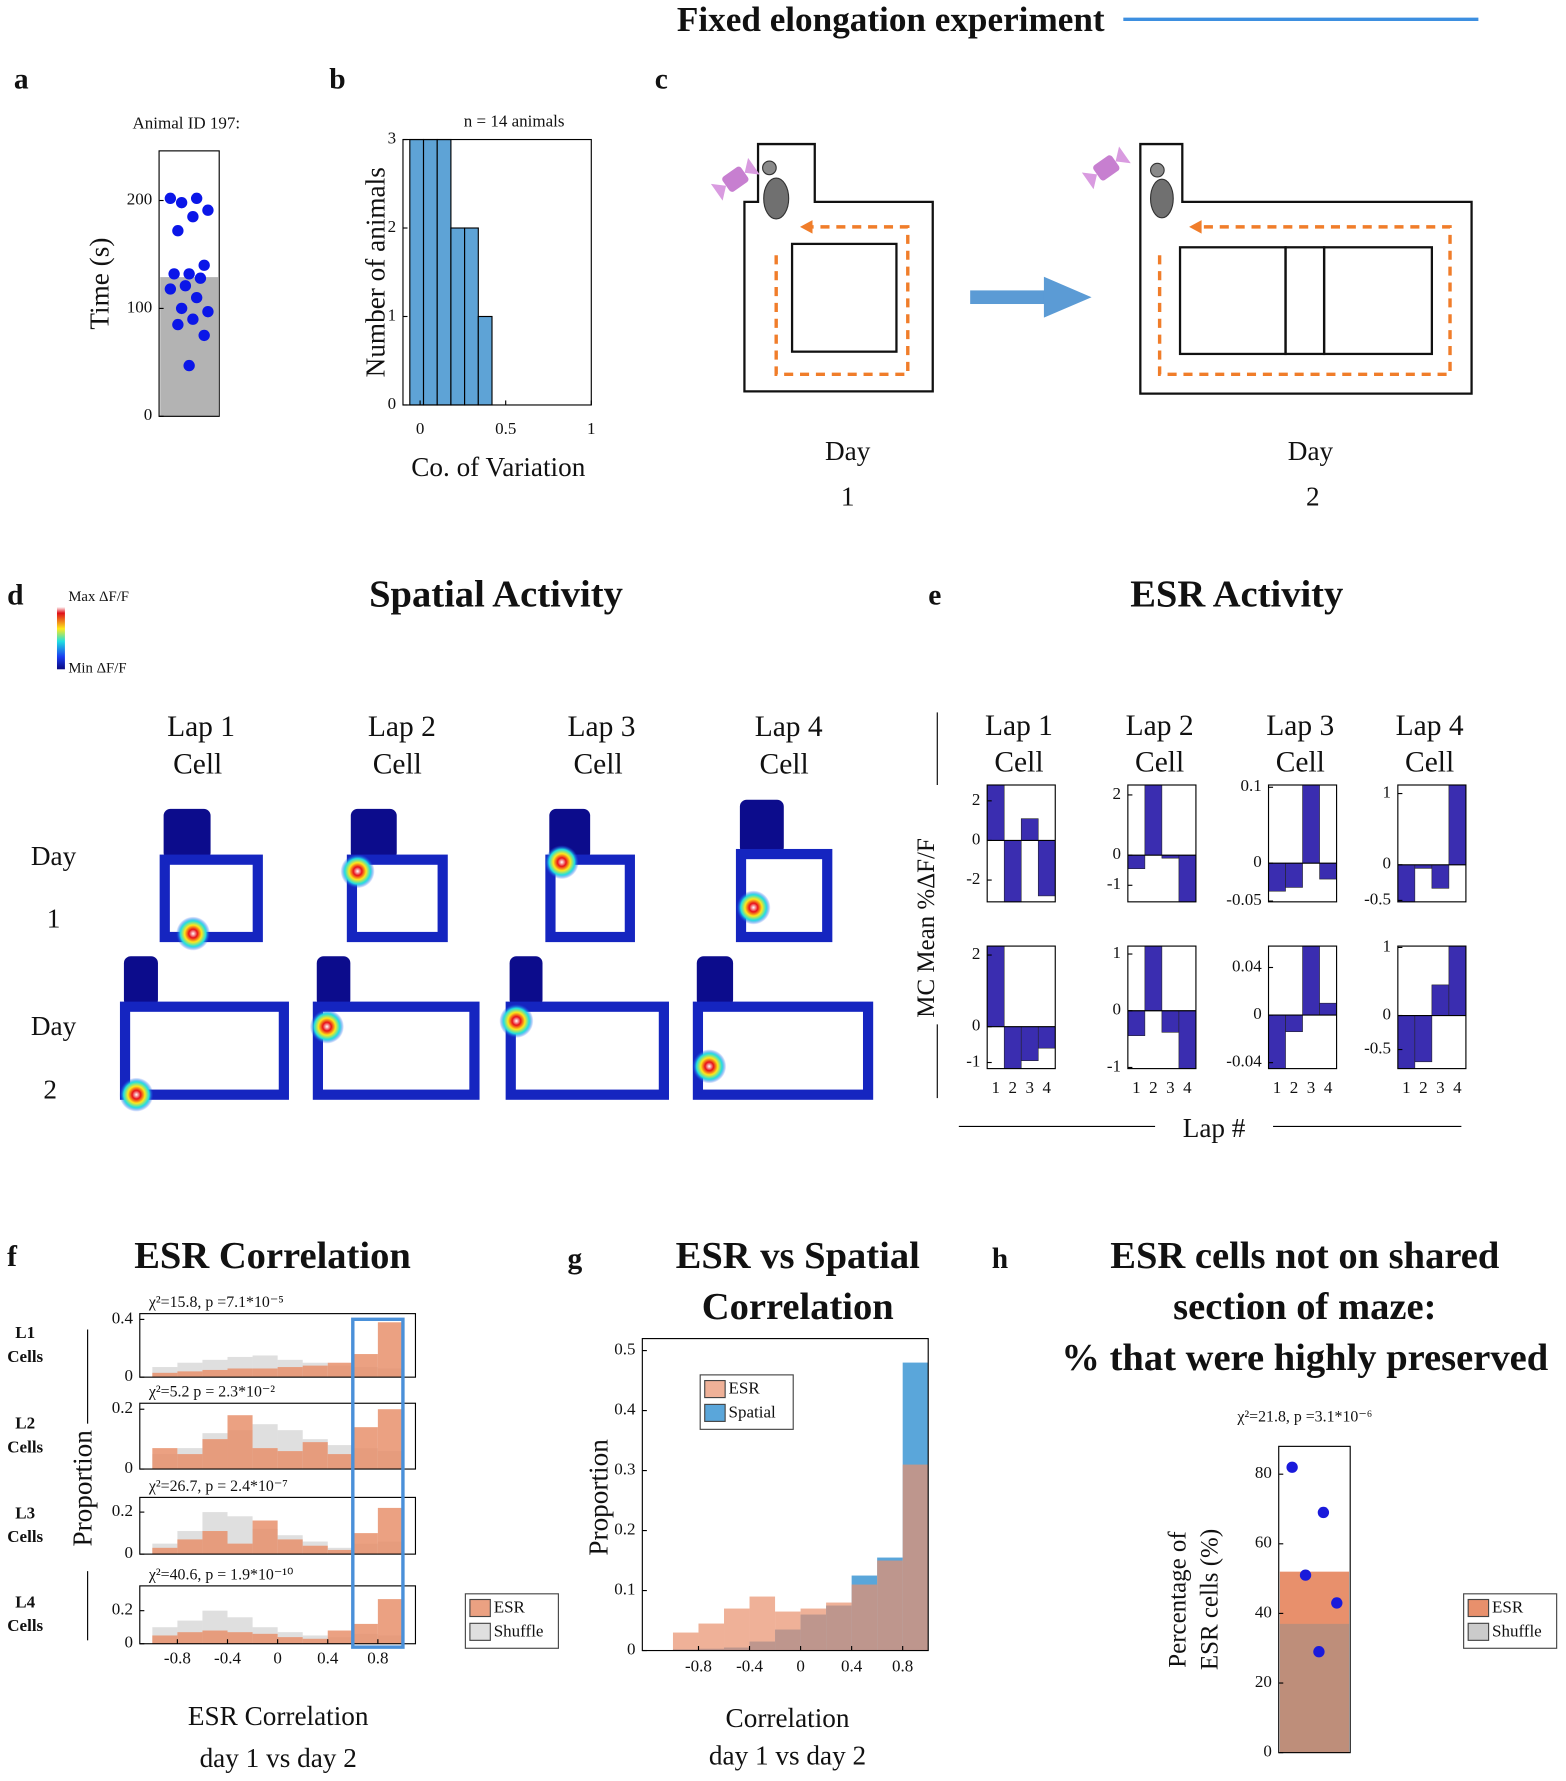 This screenshot has height=1781, width=1566. What do you see at coordinates (745, 1388) in the screenshot?
I see `legend-label: ESR` at bounding box center [745, 1388].